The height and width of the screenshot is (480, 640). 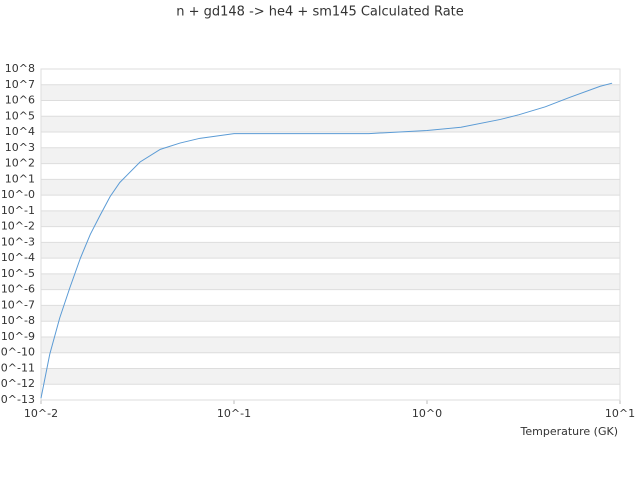 What do you see at coordinates (18, 320) in the screenshot?
I see `y-tick-label: 10^-8` at bounding box center [18, 320].